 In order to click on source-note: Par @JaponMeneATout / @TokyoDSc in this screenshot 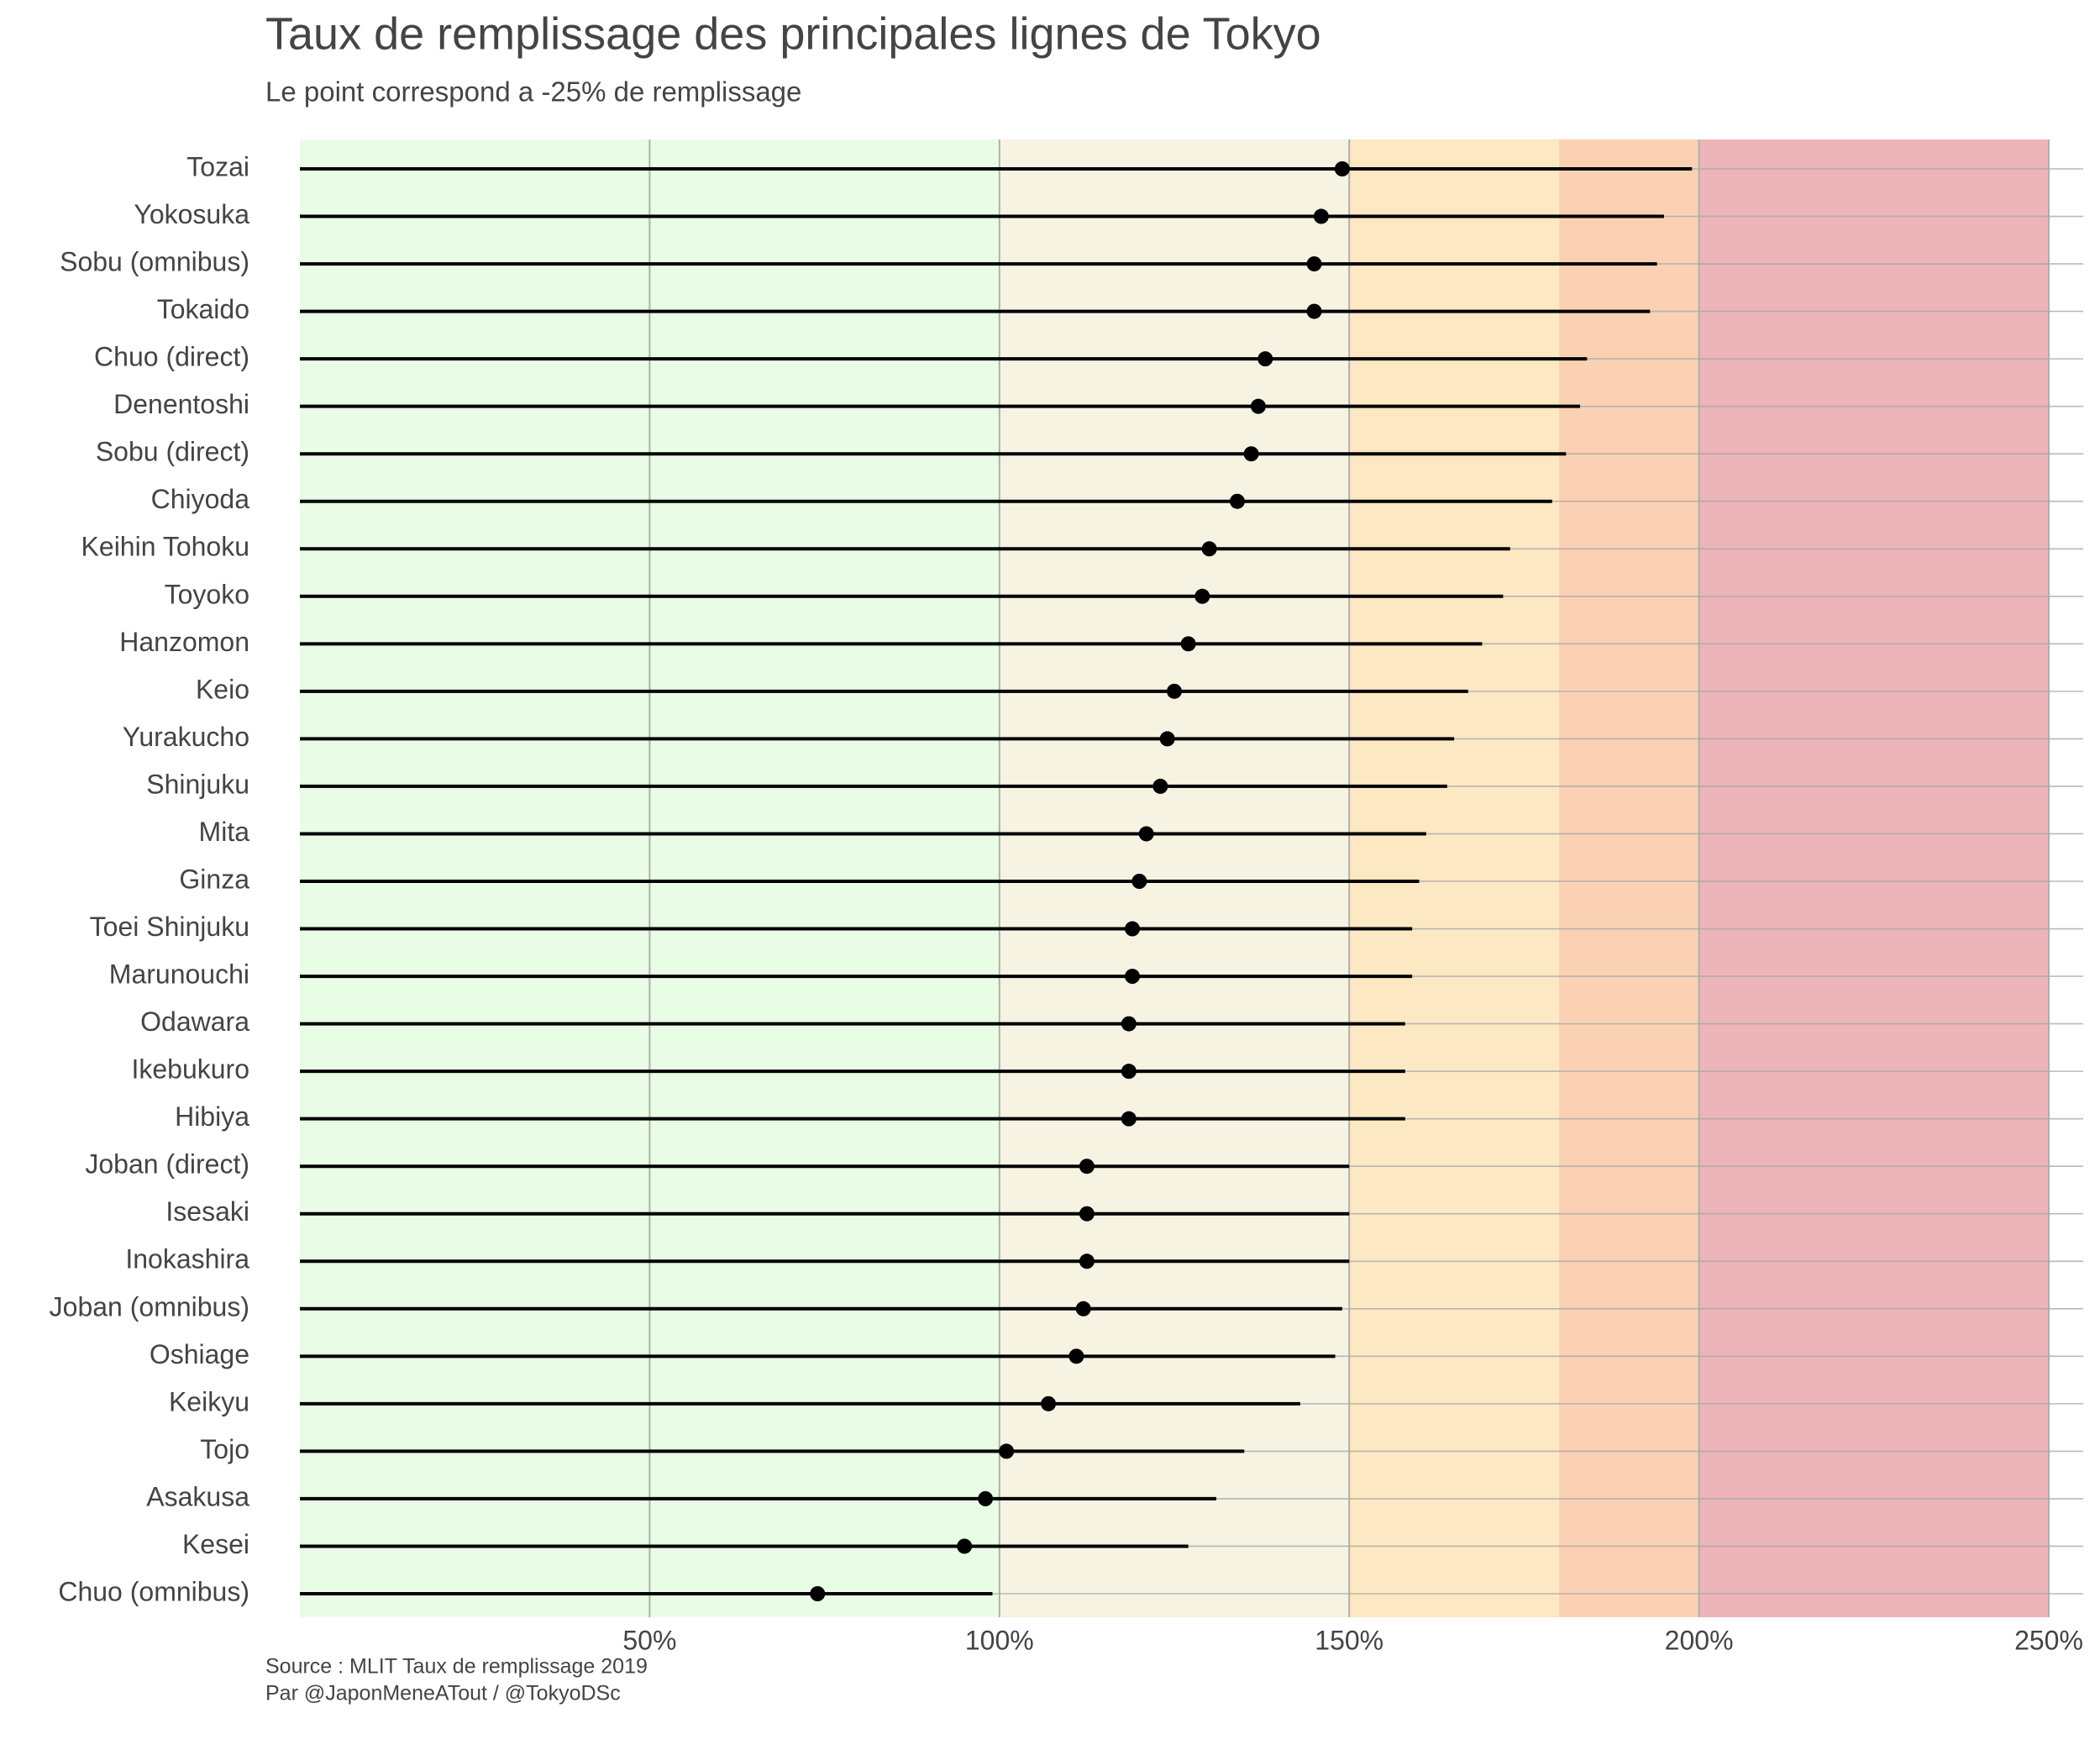, I will do `click(443, 1694)`.